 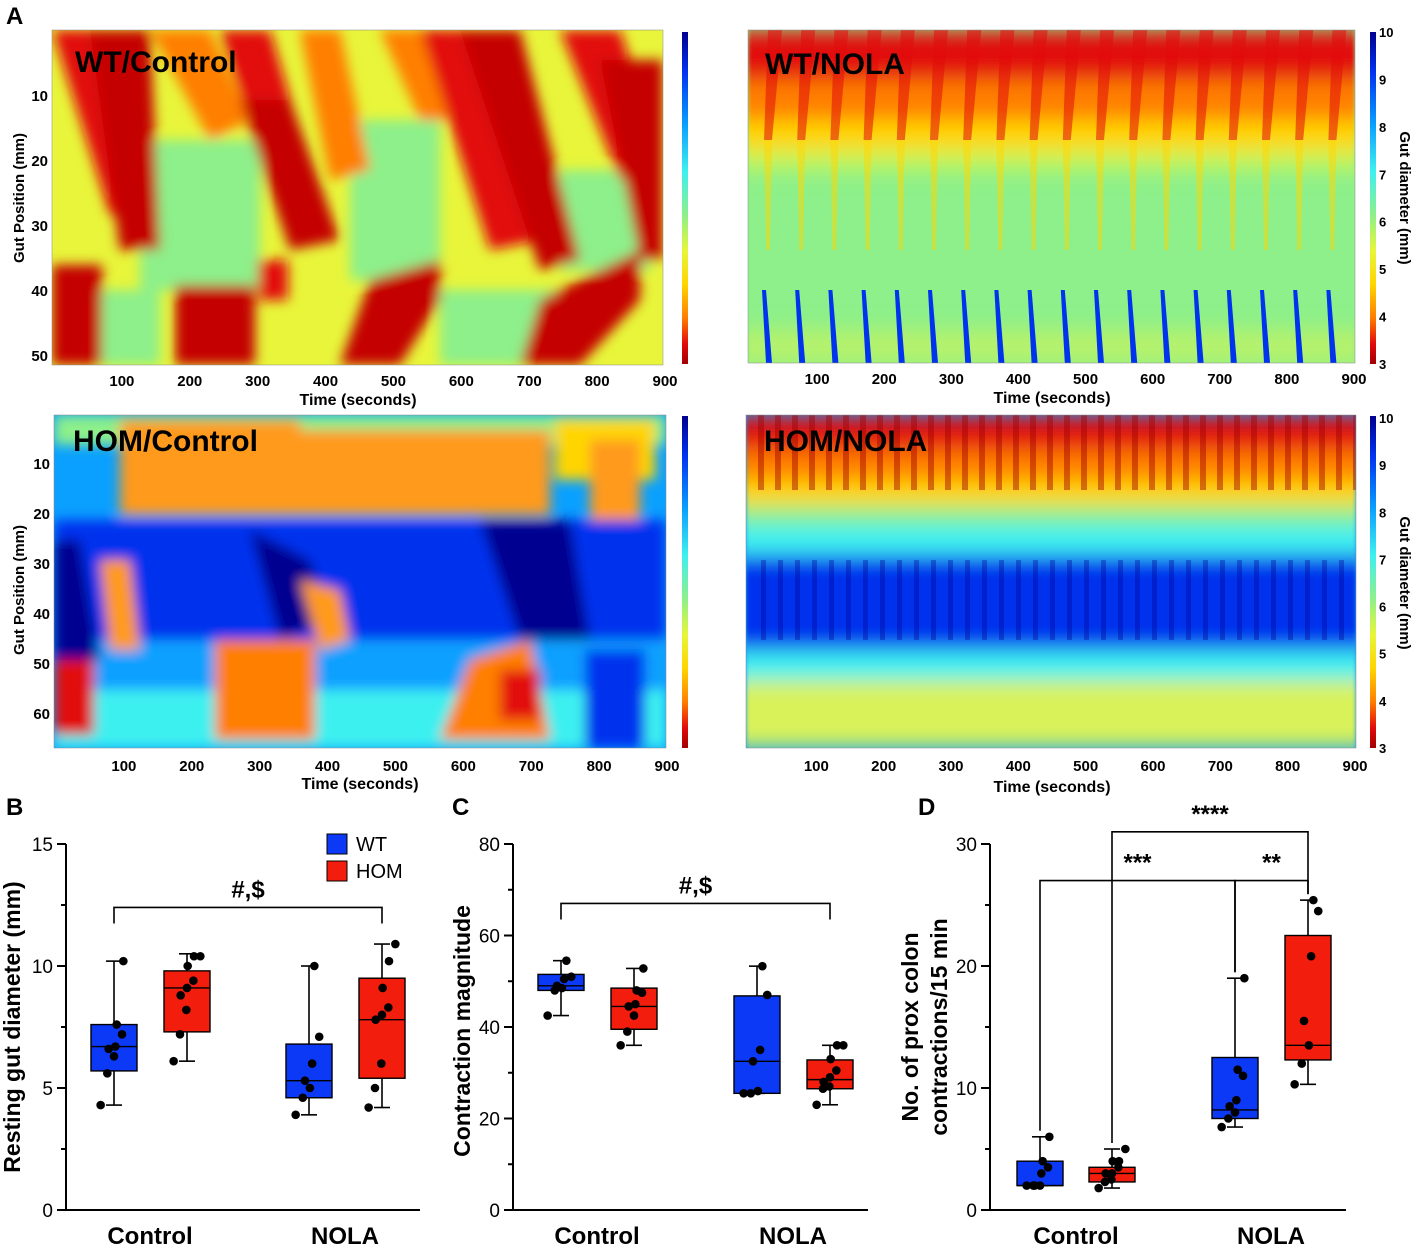 I want to click on colorbar-wt-nola, so click(x=1373, y=198).